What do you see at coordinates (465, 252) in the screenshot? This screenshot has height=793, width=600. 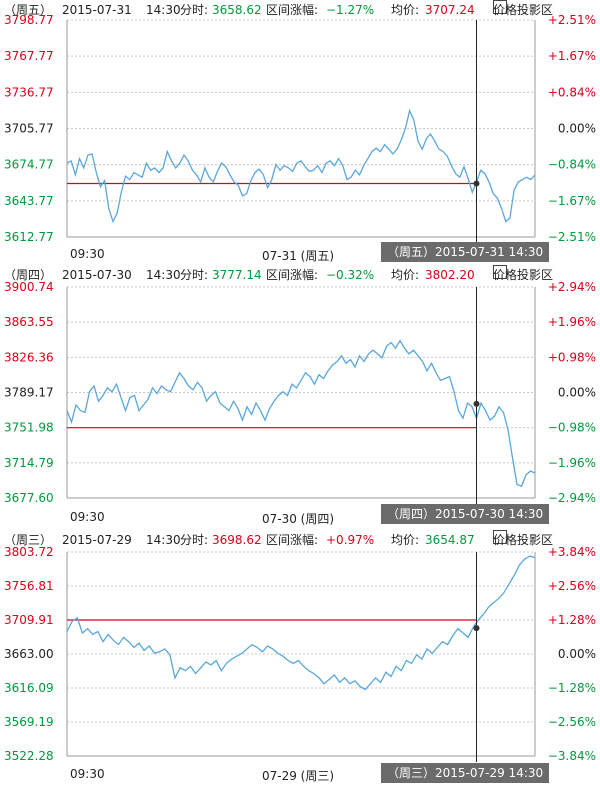 I see `cursor-tooltip: （周五）2015-07-31 14:30` at bounding box center [465, 252].